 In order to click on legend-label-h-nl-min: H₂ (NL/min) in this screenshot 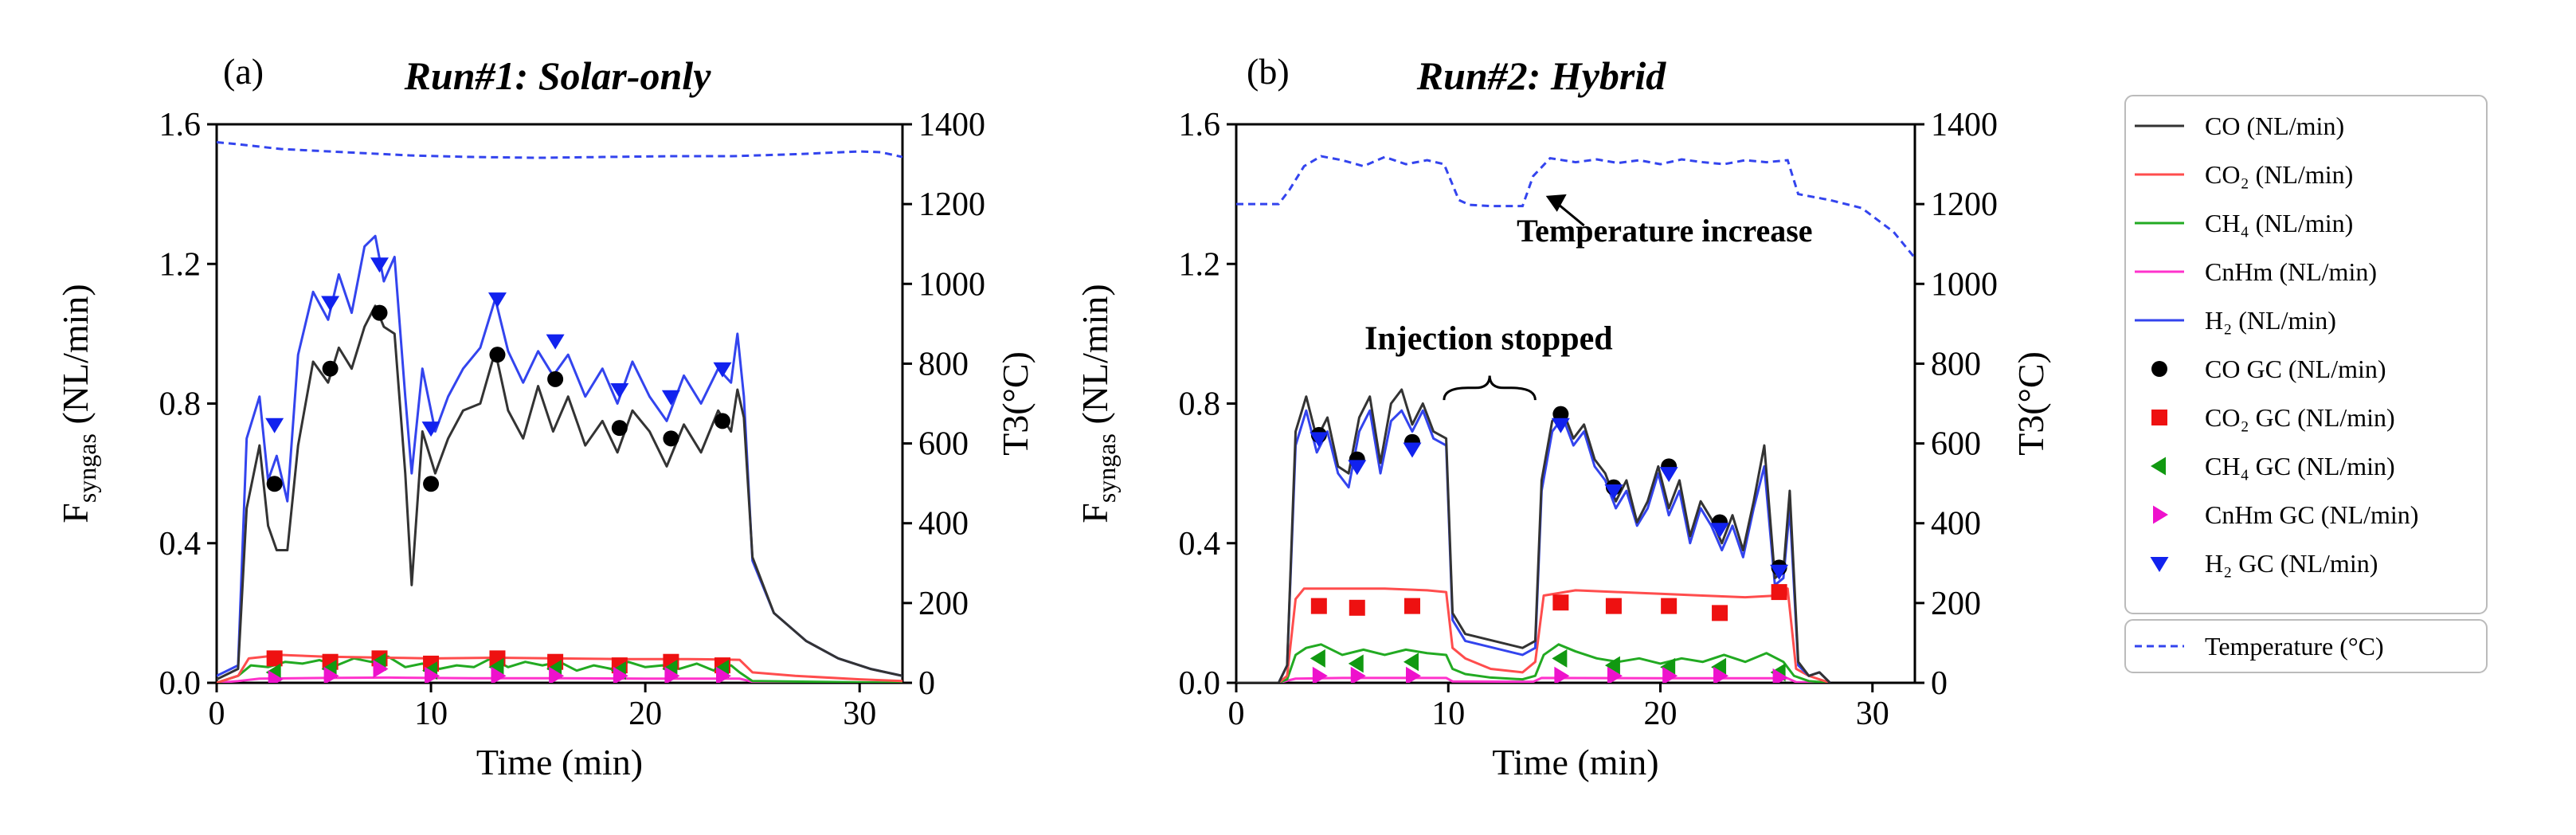, I will do `click(2270, 320)`.